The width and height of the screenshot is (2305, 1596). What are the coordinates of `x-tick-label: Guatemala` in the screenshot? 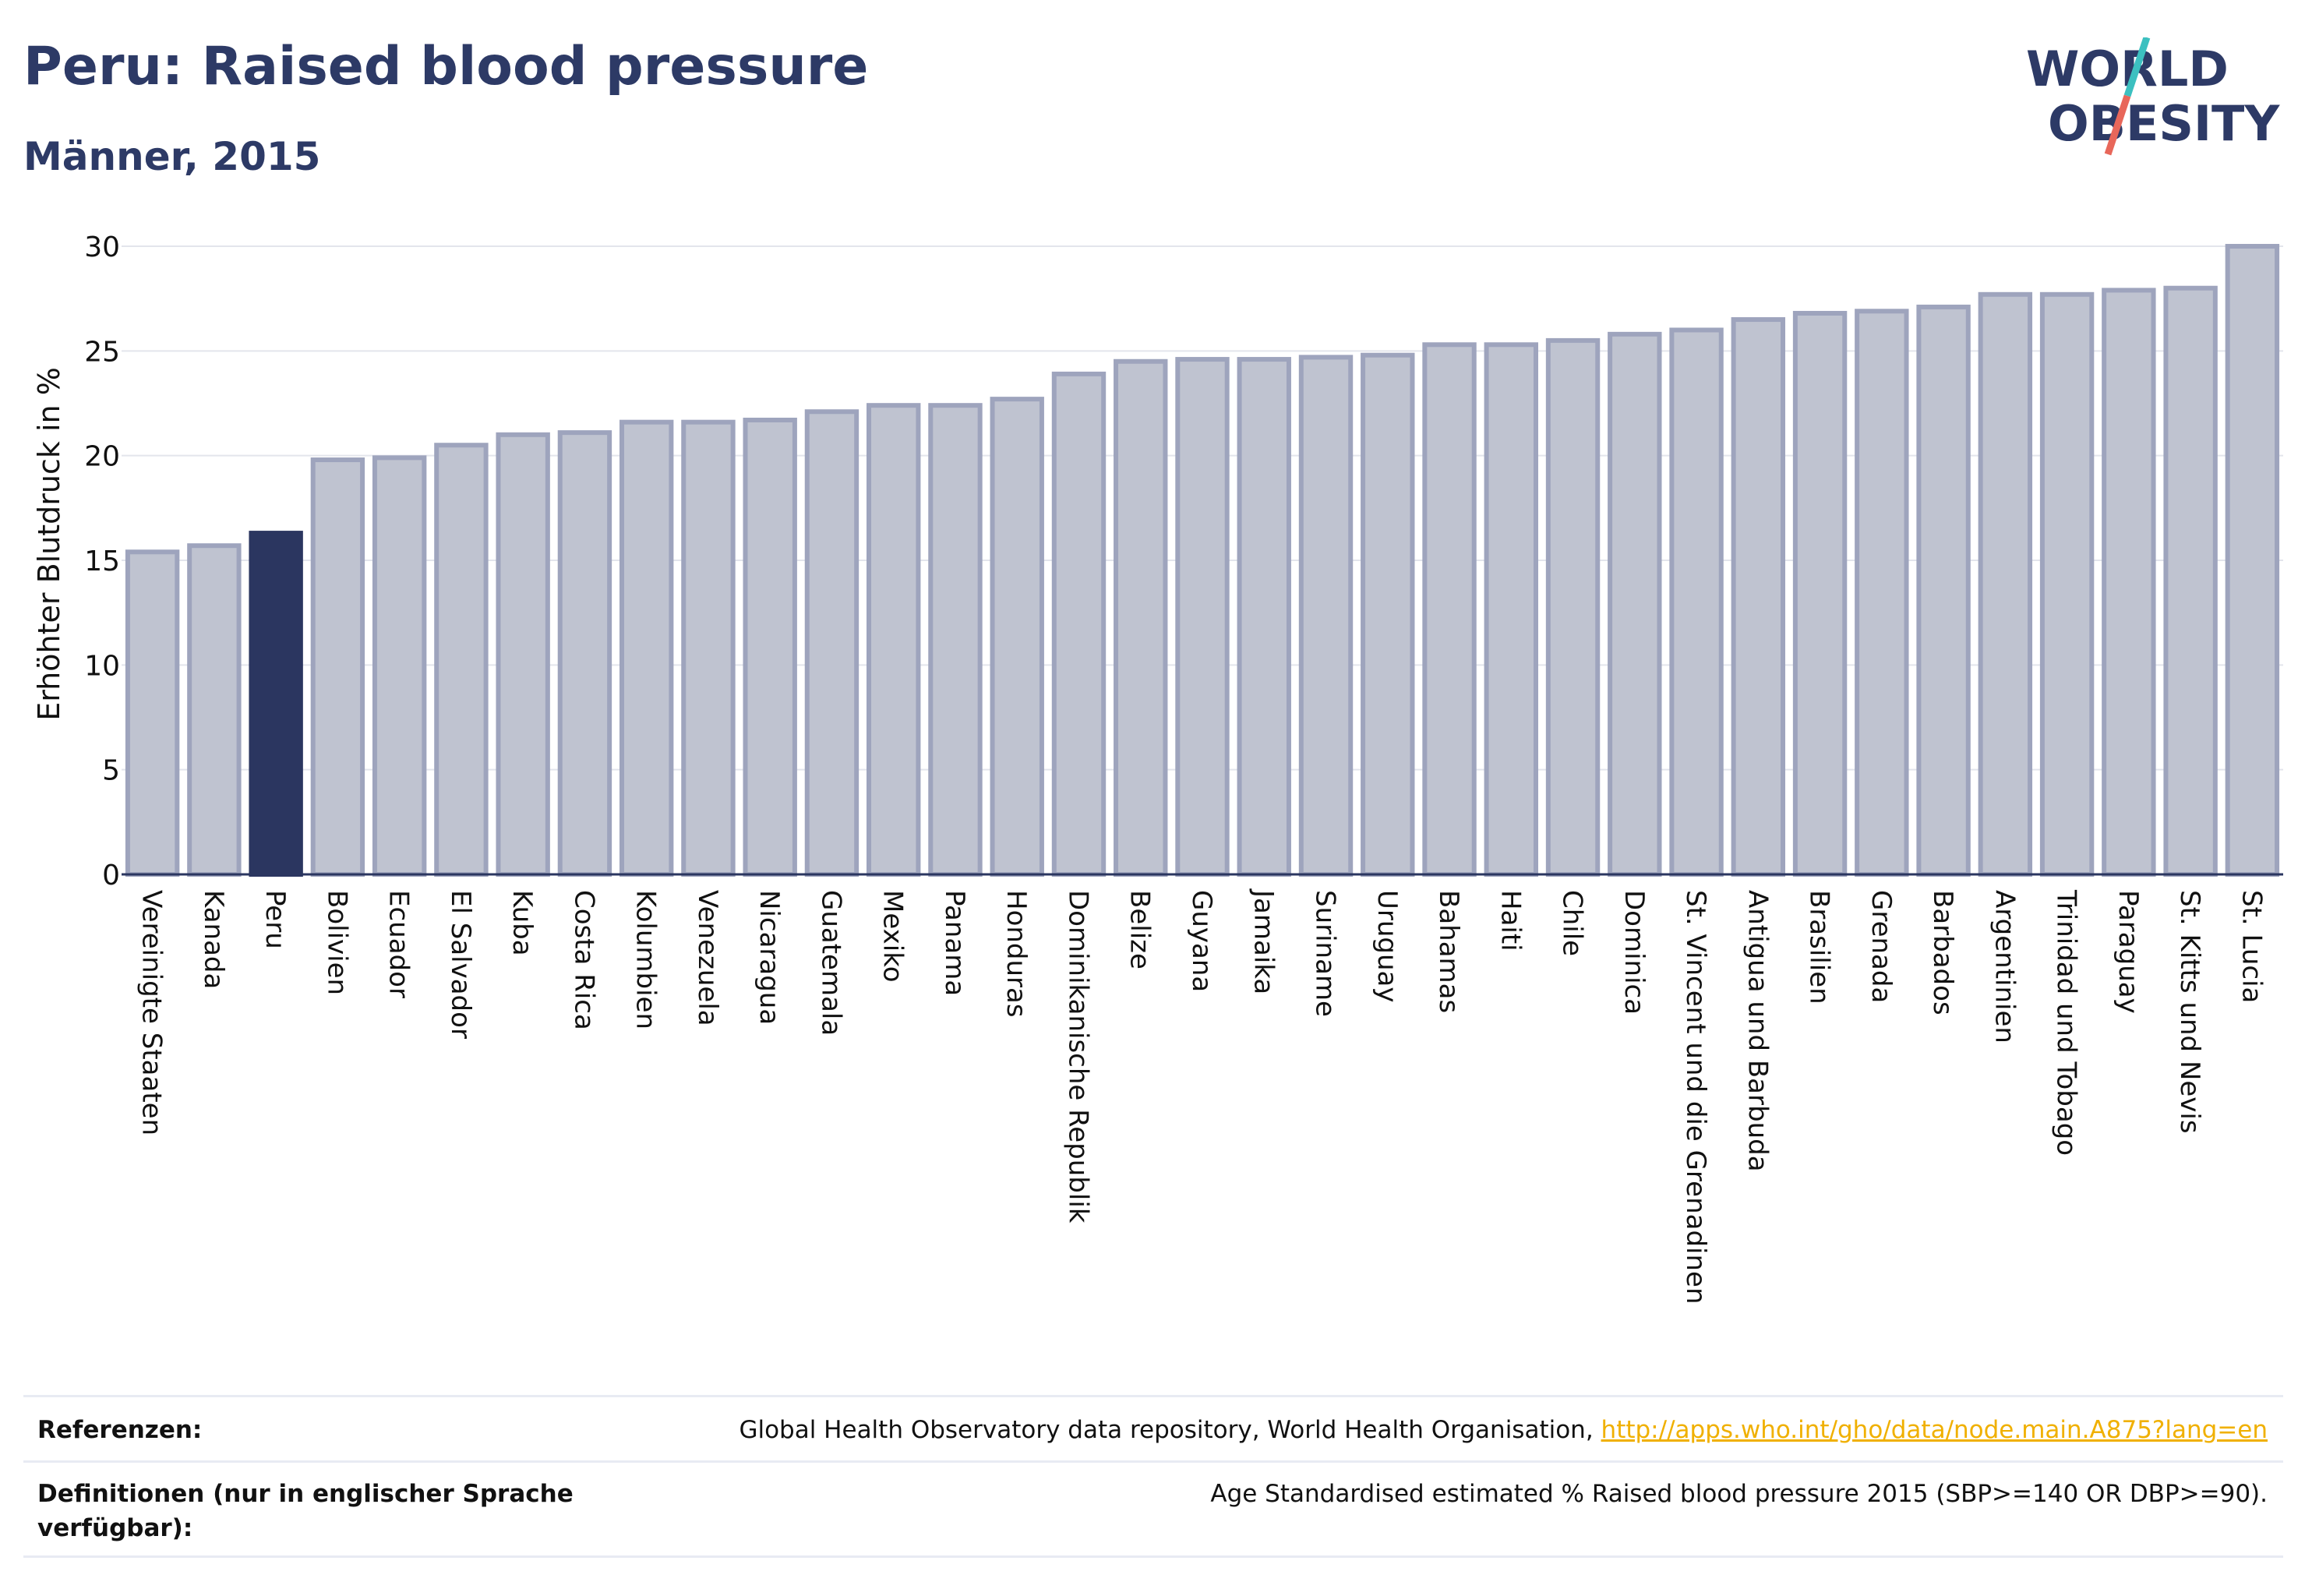 It's located at (830, 963).